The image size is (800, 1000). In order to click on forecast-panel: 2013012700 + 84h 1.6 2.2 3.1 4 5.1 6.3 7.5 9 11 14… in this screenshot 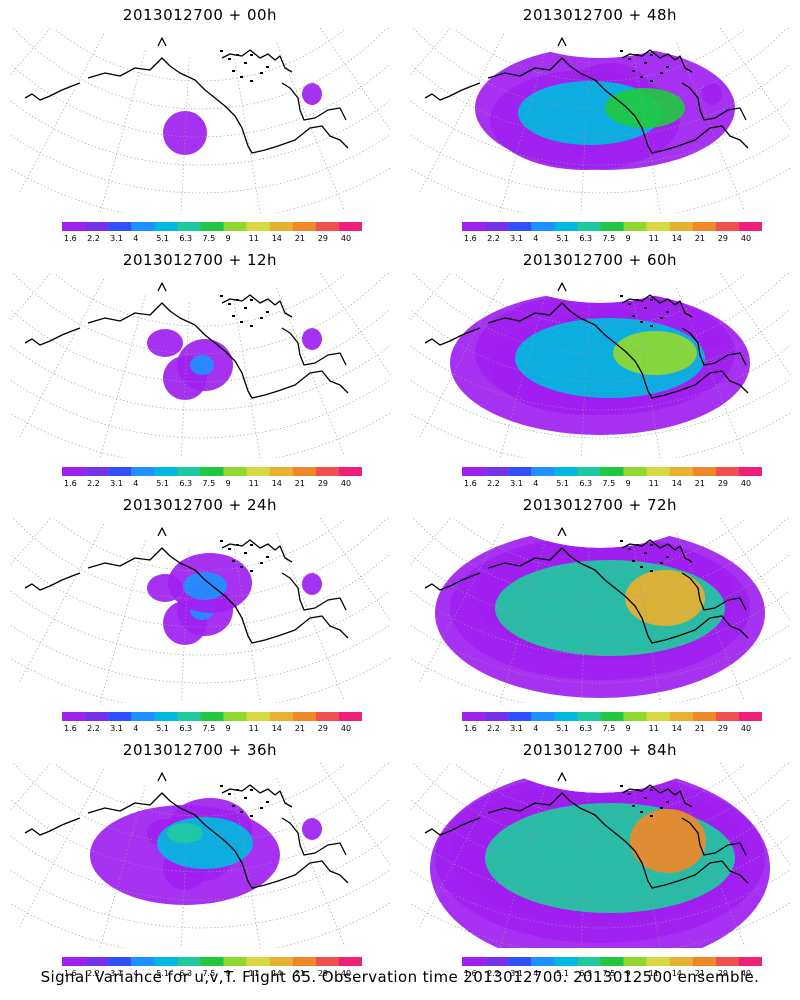, I will do `click(600, 857)`.